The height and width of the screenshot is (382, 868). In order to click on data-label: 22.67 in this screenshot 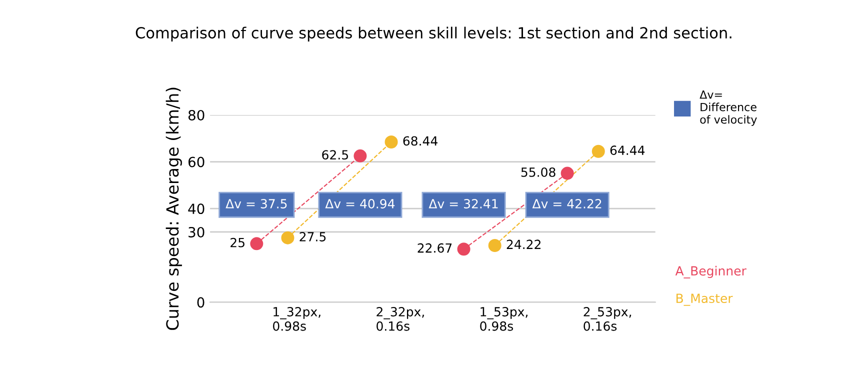, I will do `click(435, 248)`.